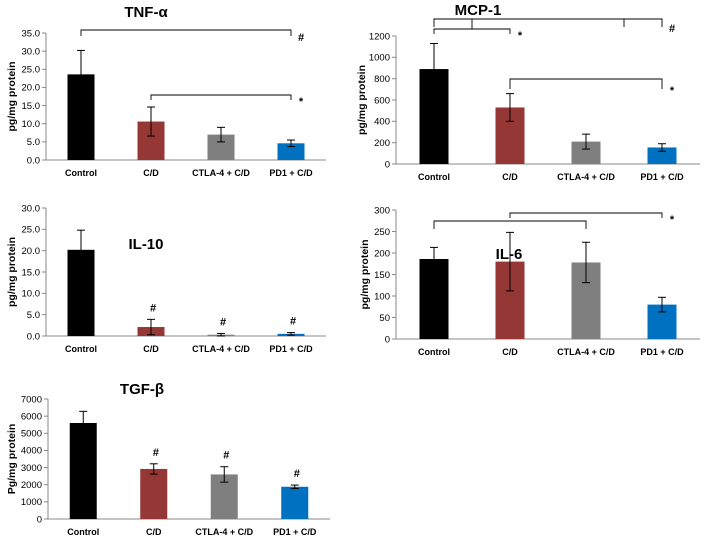 The width and height of the screenshot is (711, 542). What do you see at coordinates (382, 296) in the screenshot?
I see `y-tick-label: 100` at bounding box center [382, 296].